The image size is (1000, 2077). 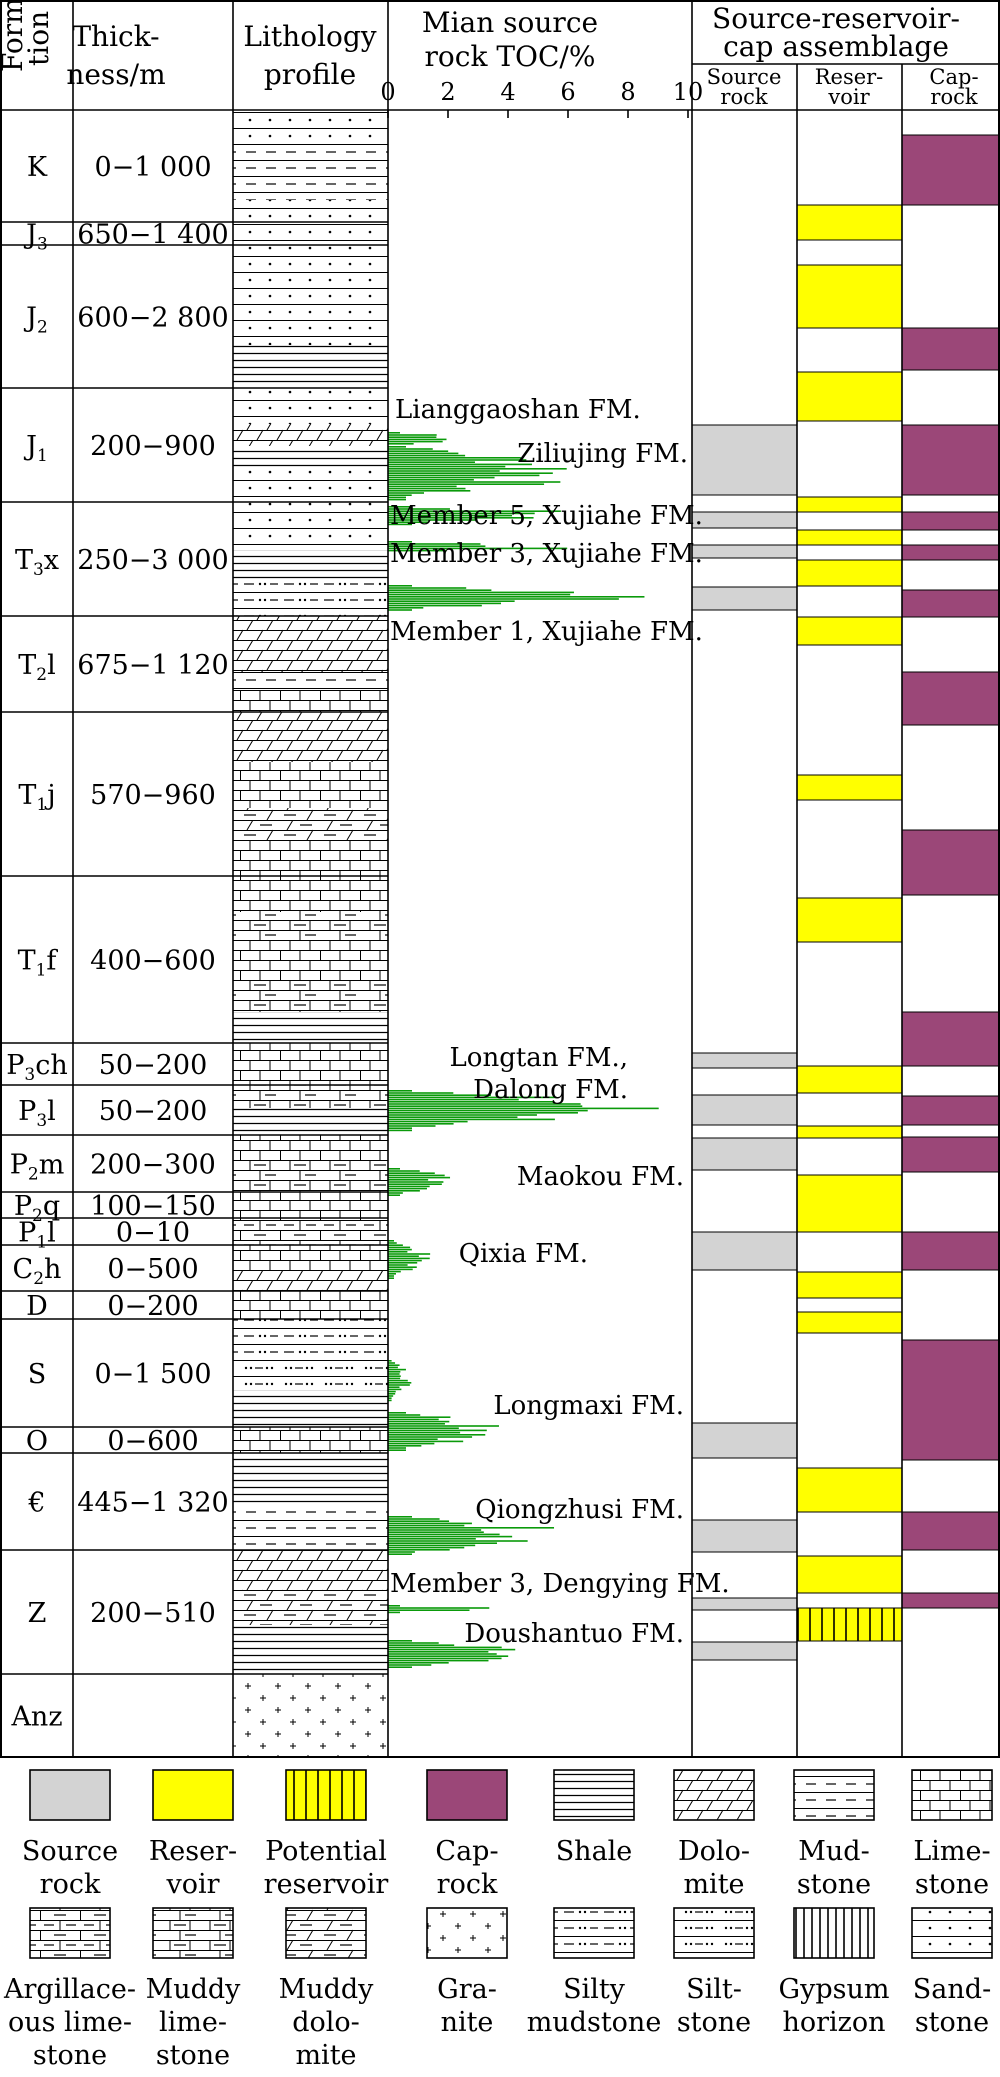 I want to click on thickness-t3x: 250−3 000, so click(x=152, y=560).